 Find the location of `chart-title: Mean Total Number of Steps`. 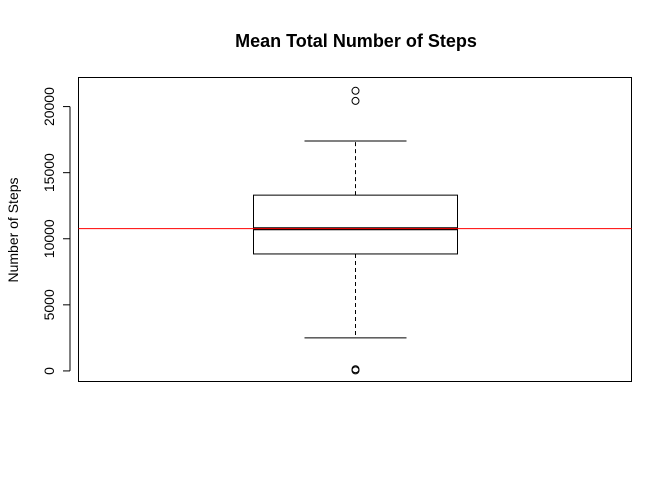

chart-title: Mean Total Number of Steps is located at coordinates (356, 41).